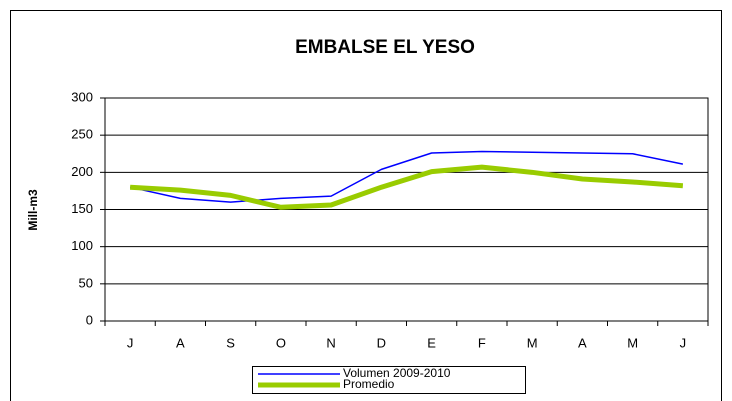 This screenshot has width=732, height=401. I want to click on y-tick-label: 150, so click(82, 208).